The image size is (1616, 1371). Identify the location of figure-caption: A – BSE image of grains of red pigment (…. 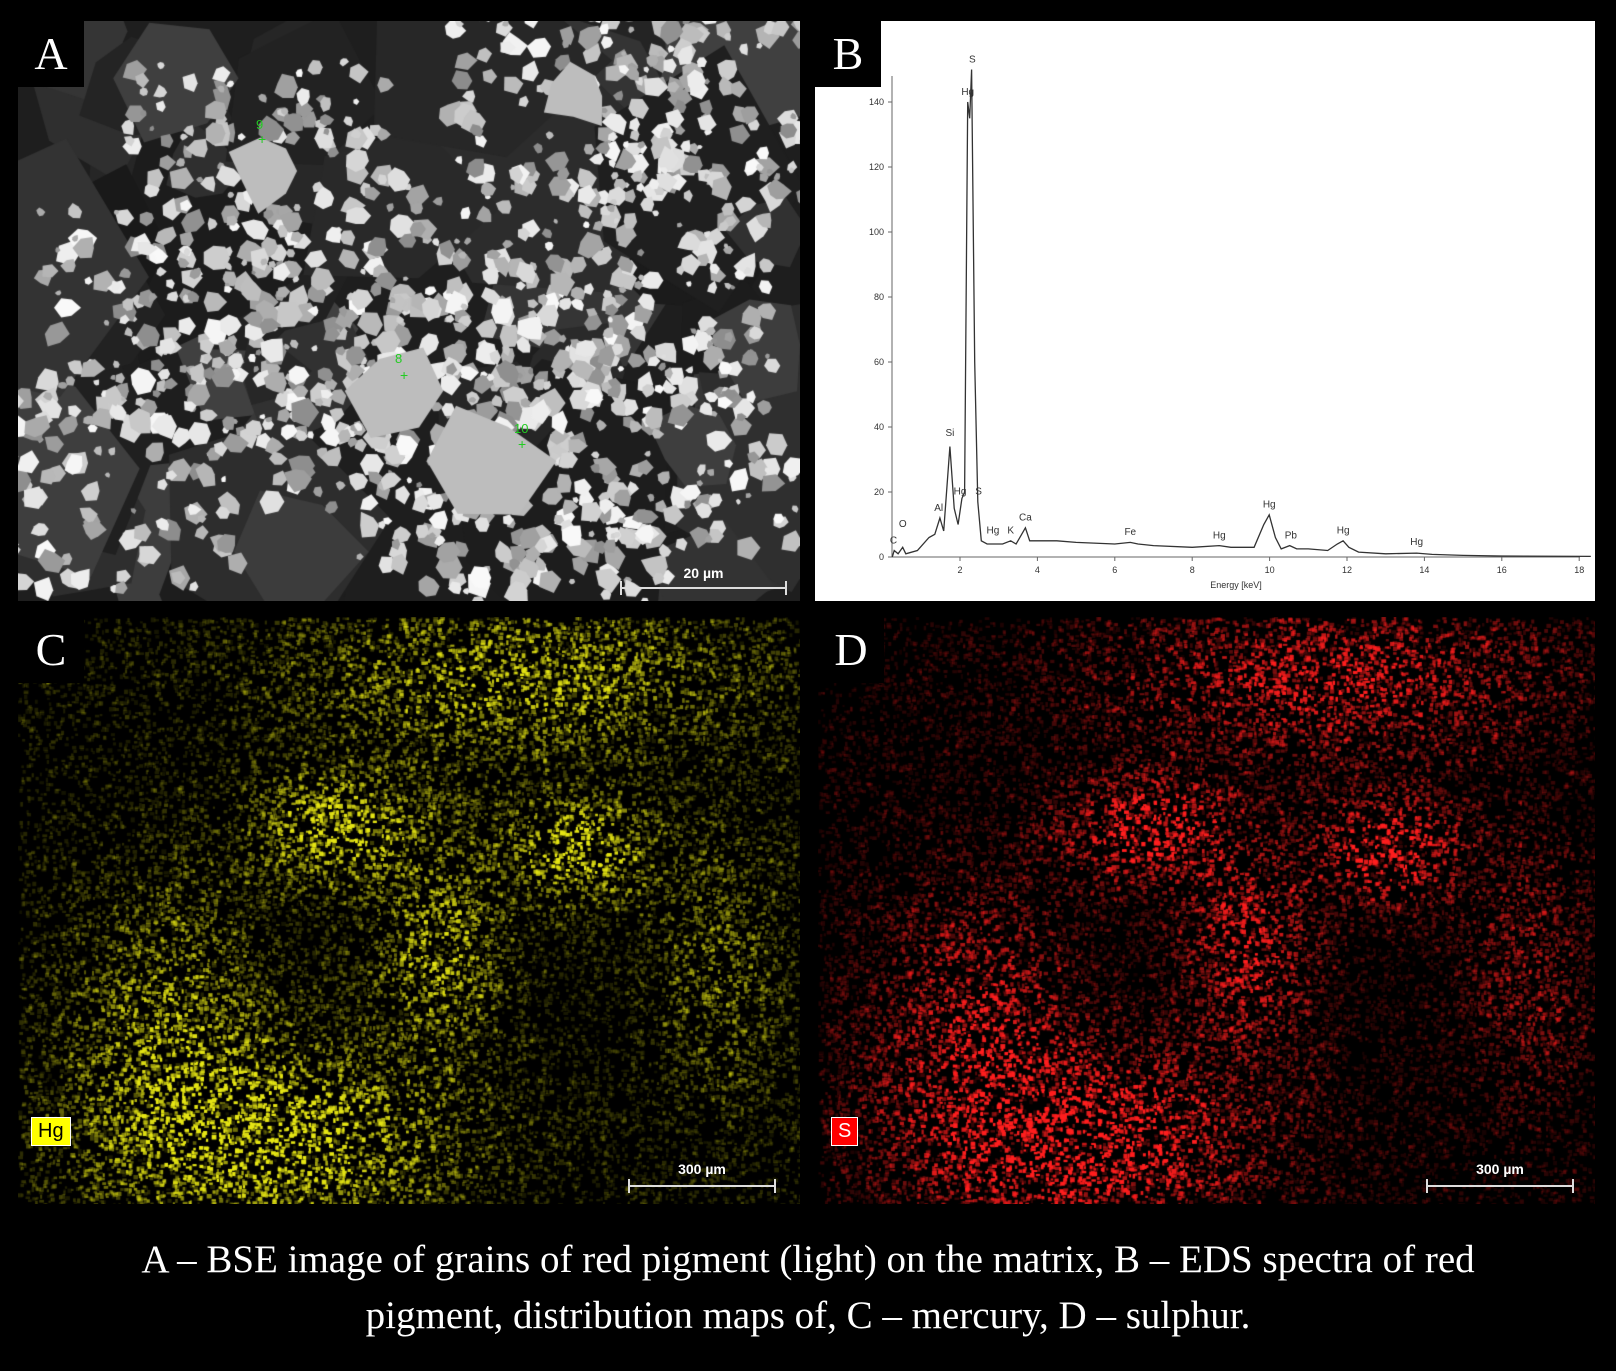
(808, 1288).